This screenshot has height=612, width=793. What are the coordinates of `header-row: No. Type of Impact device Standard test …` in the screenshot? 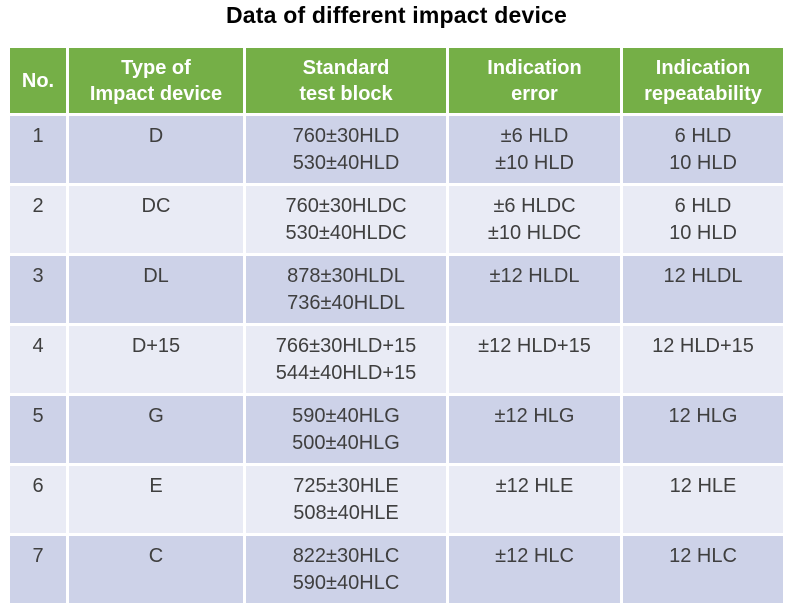 It's located at (396, 80).